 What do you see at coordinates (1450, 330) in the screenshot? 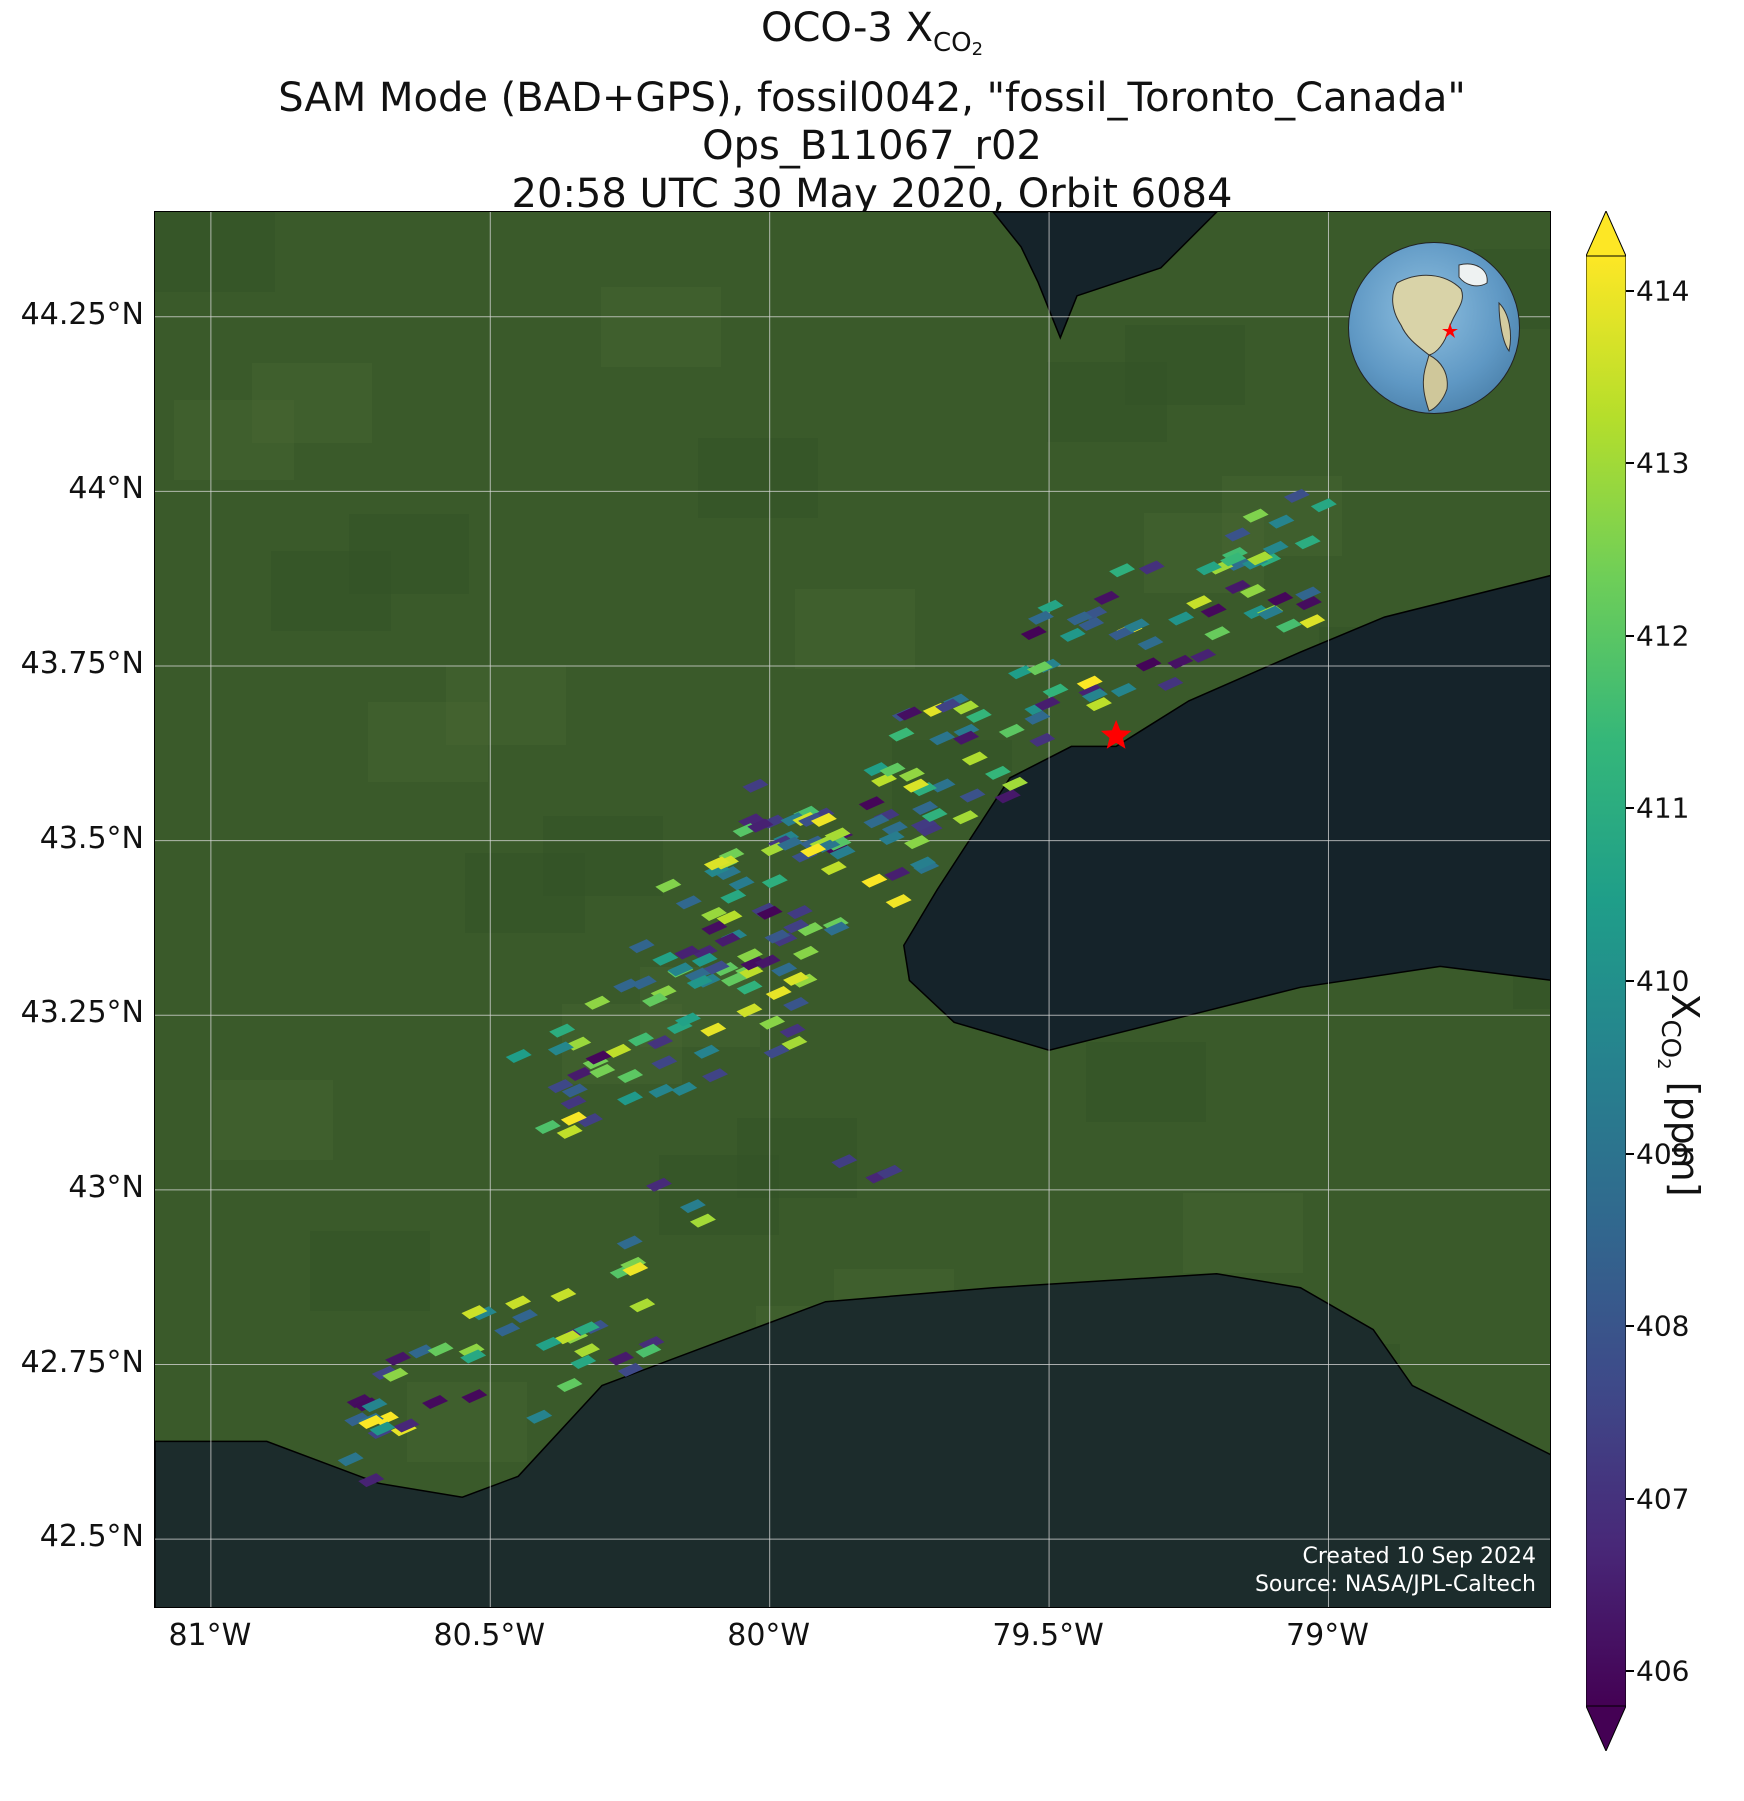
I see `globe-target-marker` at bounding box center [1450, 330].